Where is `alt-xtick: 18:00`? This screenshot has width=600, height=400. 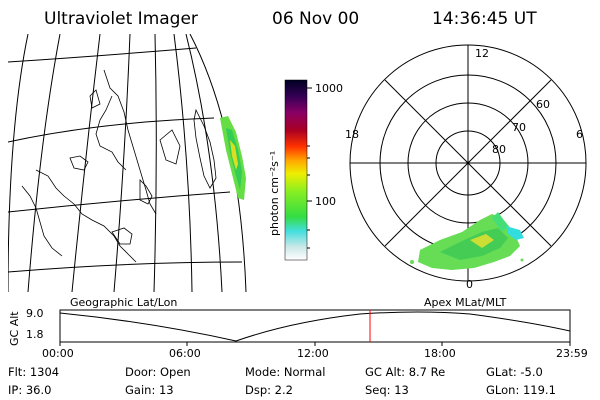
alt-xtick: 18:00 is located at coordinates (440, 353).